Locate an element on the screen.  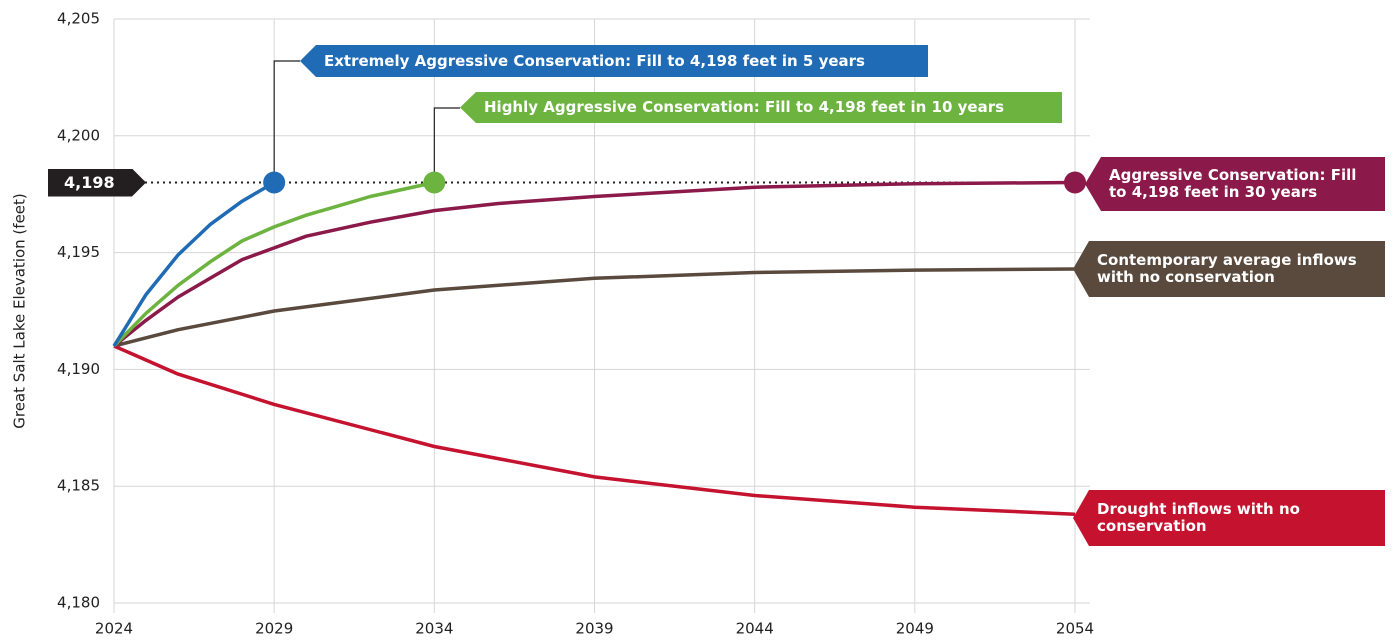
y-tick-label: 4,195 is located at coordinates (78, 252).